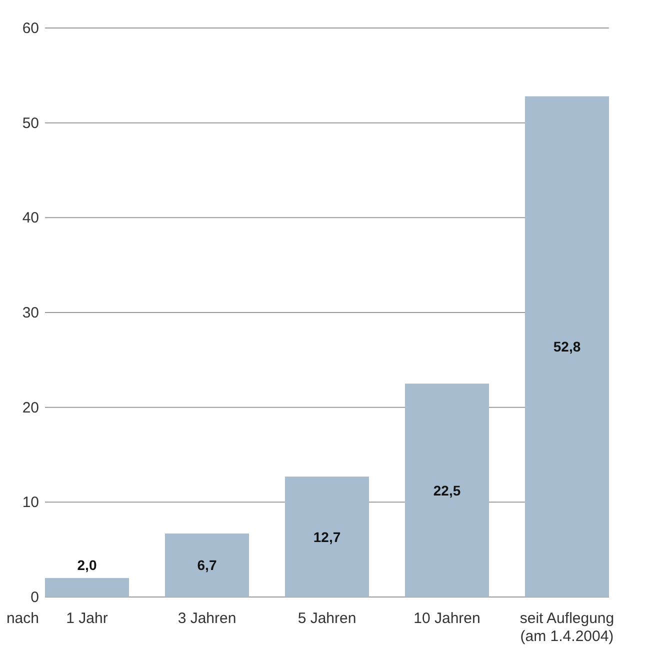 Image resolution: width=649 pixels, height=650 pixels. Describe the element at coordinates (87, 618) in the screenshot. I see `x-tick-label: 1 Jahr` at that location.